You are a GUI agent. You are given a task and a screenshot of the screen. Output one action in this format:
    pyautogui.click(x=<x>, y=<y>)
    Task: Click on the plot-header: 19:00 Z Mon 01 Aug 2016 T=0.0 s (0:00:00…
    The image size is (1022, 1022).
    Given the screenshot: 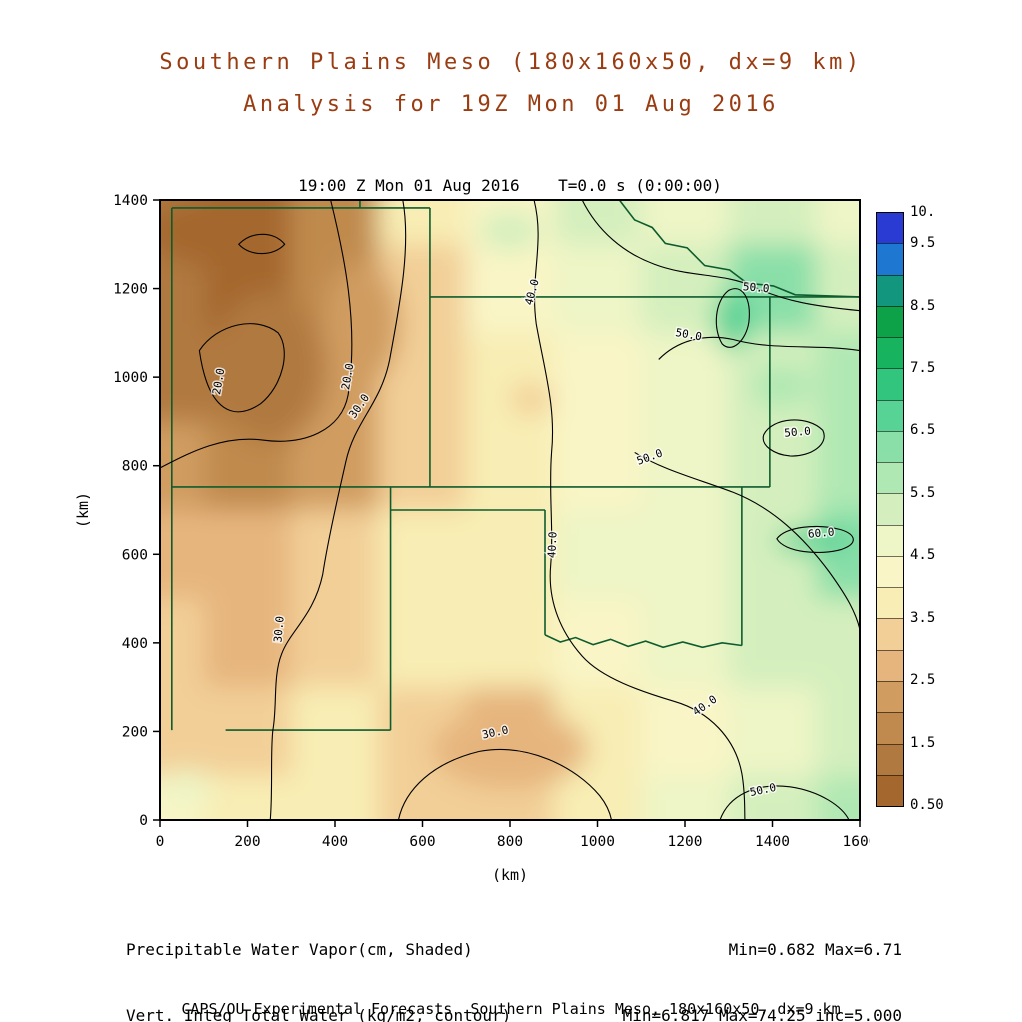 What is the action you would take?
    pyautogui.click(x=510, y=185)
    